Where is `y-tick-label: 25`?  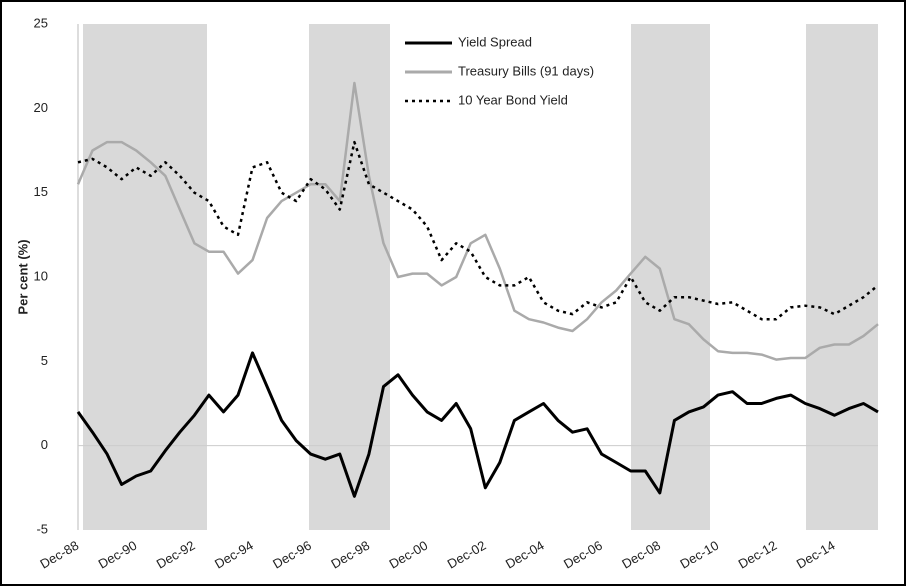 y-tick-label: 25 is located at coordinates (41, 22).